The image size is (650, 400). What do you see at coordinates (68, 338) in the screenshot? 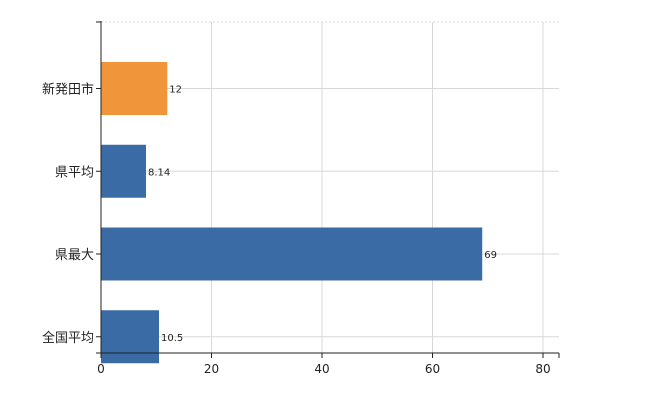
I see `category-label: 全国平均` at bounding box center [68, 338].